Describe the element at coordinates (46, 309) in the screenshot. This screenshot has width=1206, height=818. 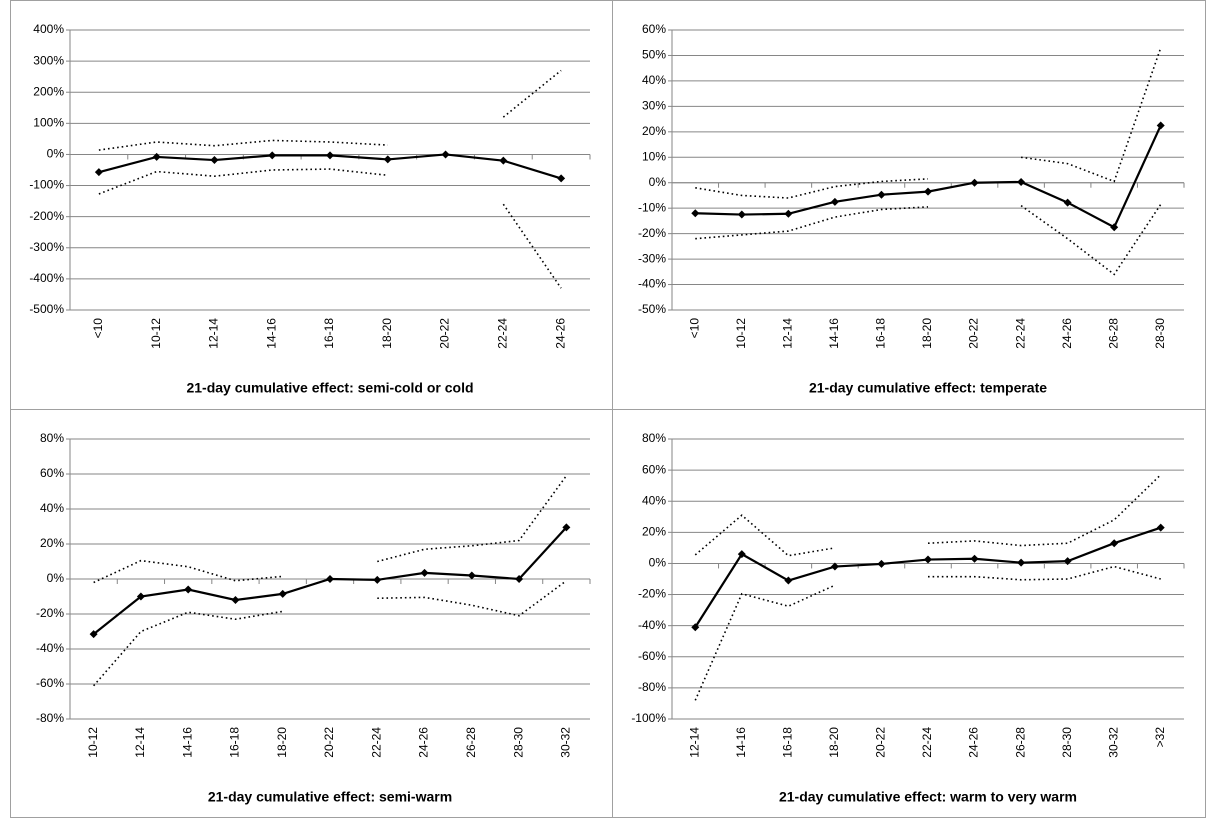
I see `y-tick-label: -500%` at that location.